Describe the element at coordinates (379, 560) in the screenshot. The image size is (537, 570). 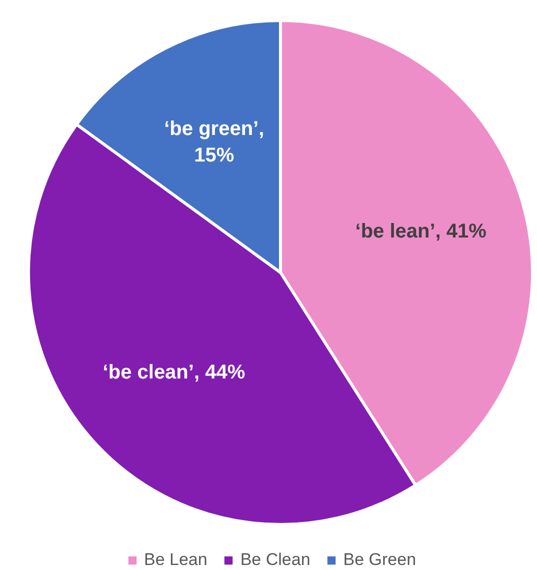
I see `legend-label: Be Green` at that location.